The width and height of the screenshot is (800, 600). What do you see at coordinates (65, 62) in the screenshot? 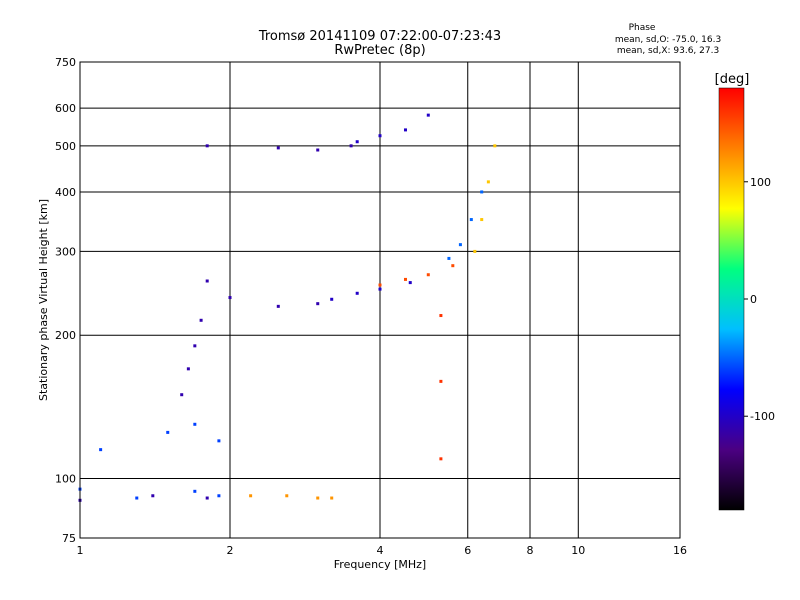
I see `y-tick-label: 750` at bounding box center [65, 62].